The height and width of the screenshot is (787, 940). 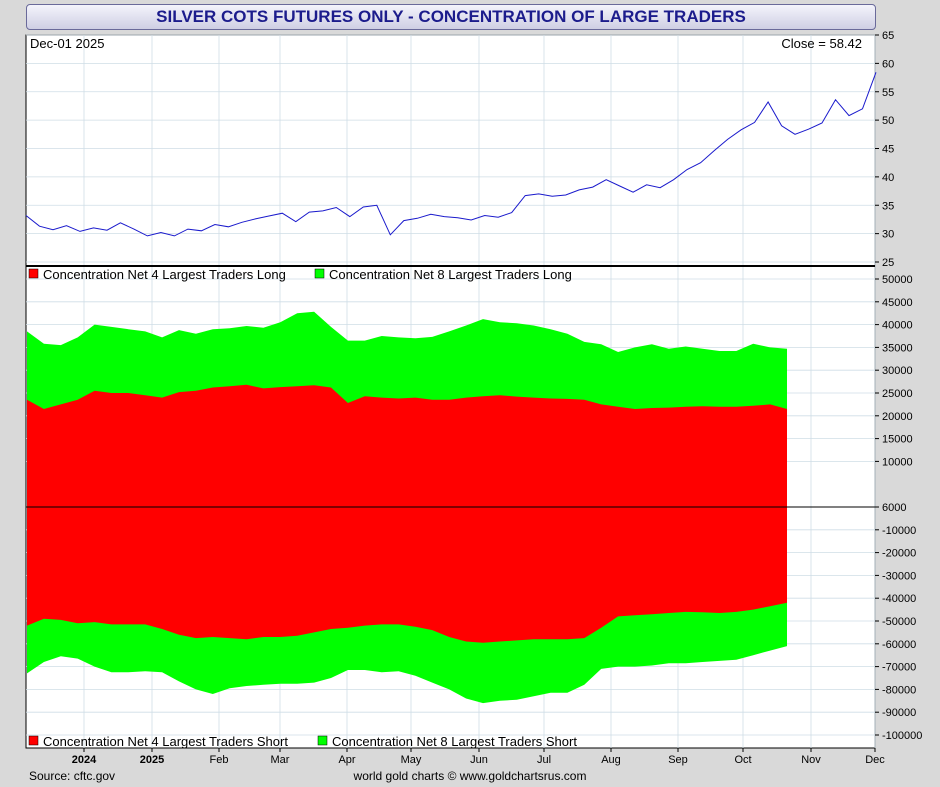 What do you see at coordinates (821, 43) in the screenshot?
I see `close-label: Close = 58.42` at bounding box center [821, 43].